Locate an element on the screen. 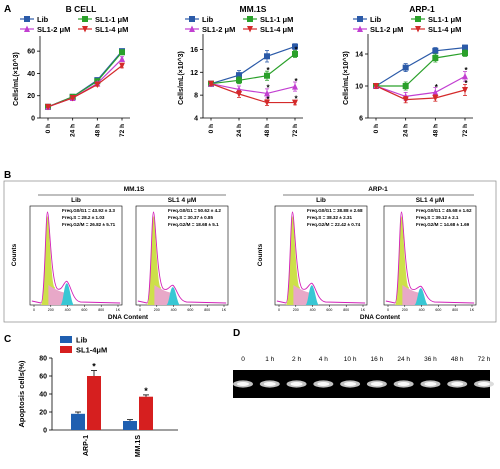 This screenshot has width=500, height=469. gel-lane-label: 36 h is located at coordinates (430, 359).